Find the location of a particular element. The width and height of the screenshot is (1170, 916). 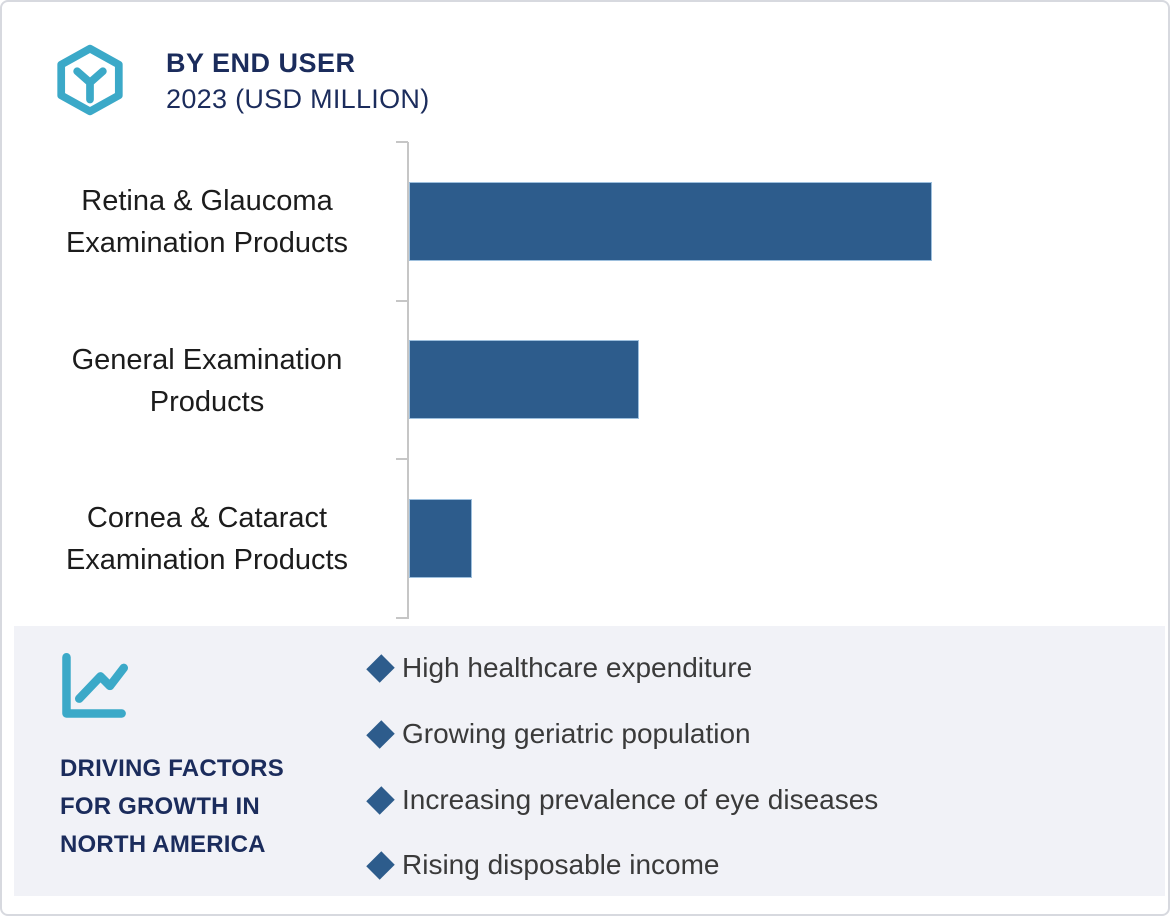

category-label: Cornea & Cataract Examination Products is located at coordinates (207, 538).